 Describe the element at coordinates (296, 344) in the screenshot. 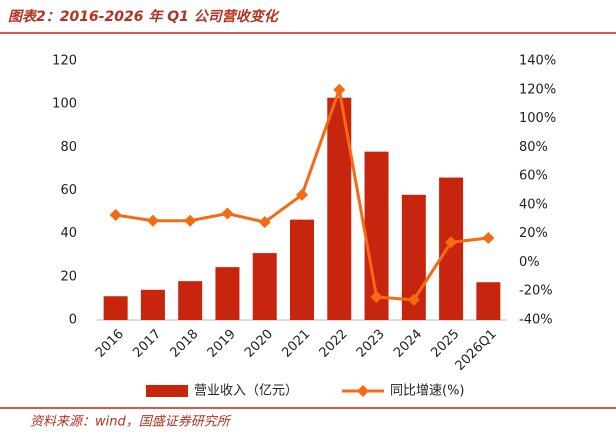

I see `x-tick-label: 2021` at that location.